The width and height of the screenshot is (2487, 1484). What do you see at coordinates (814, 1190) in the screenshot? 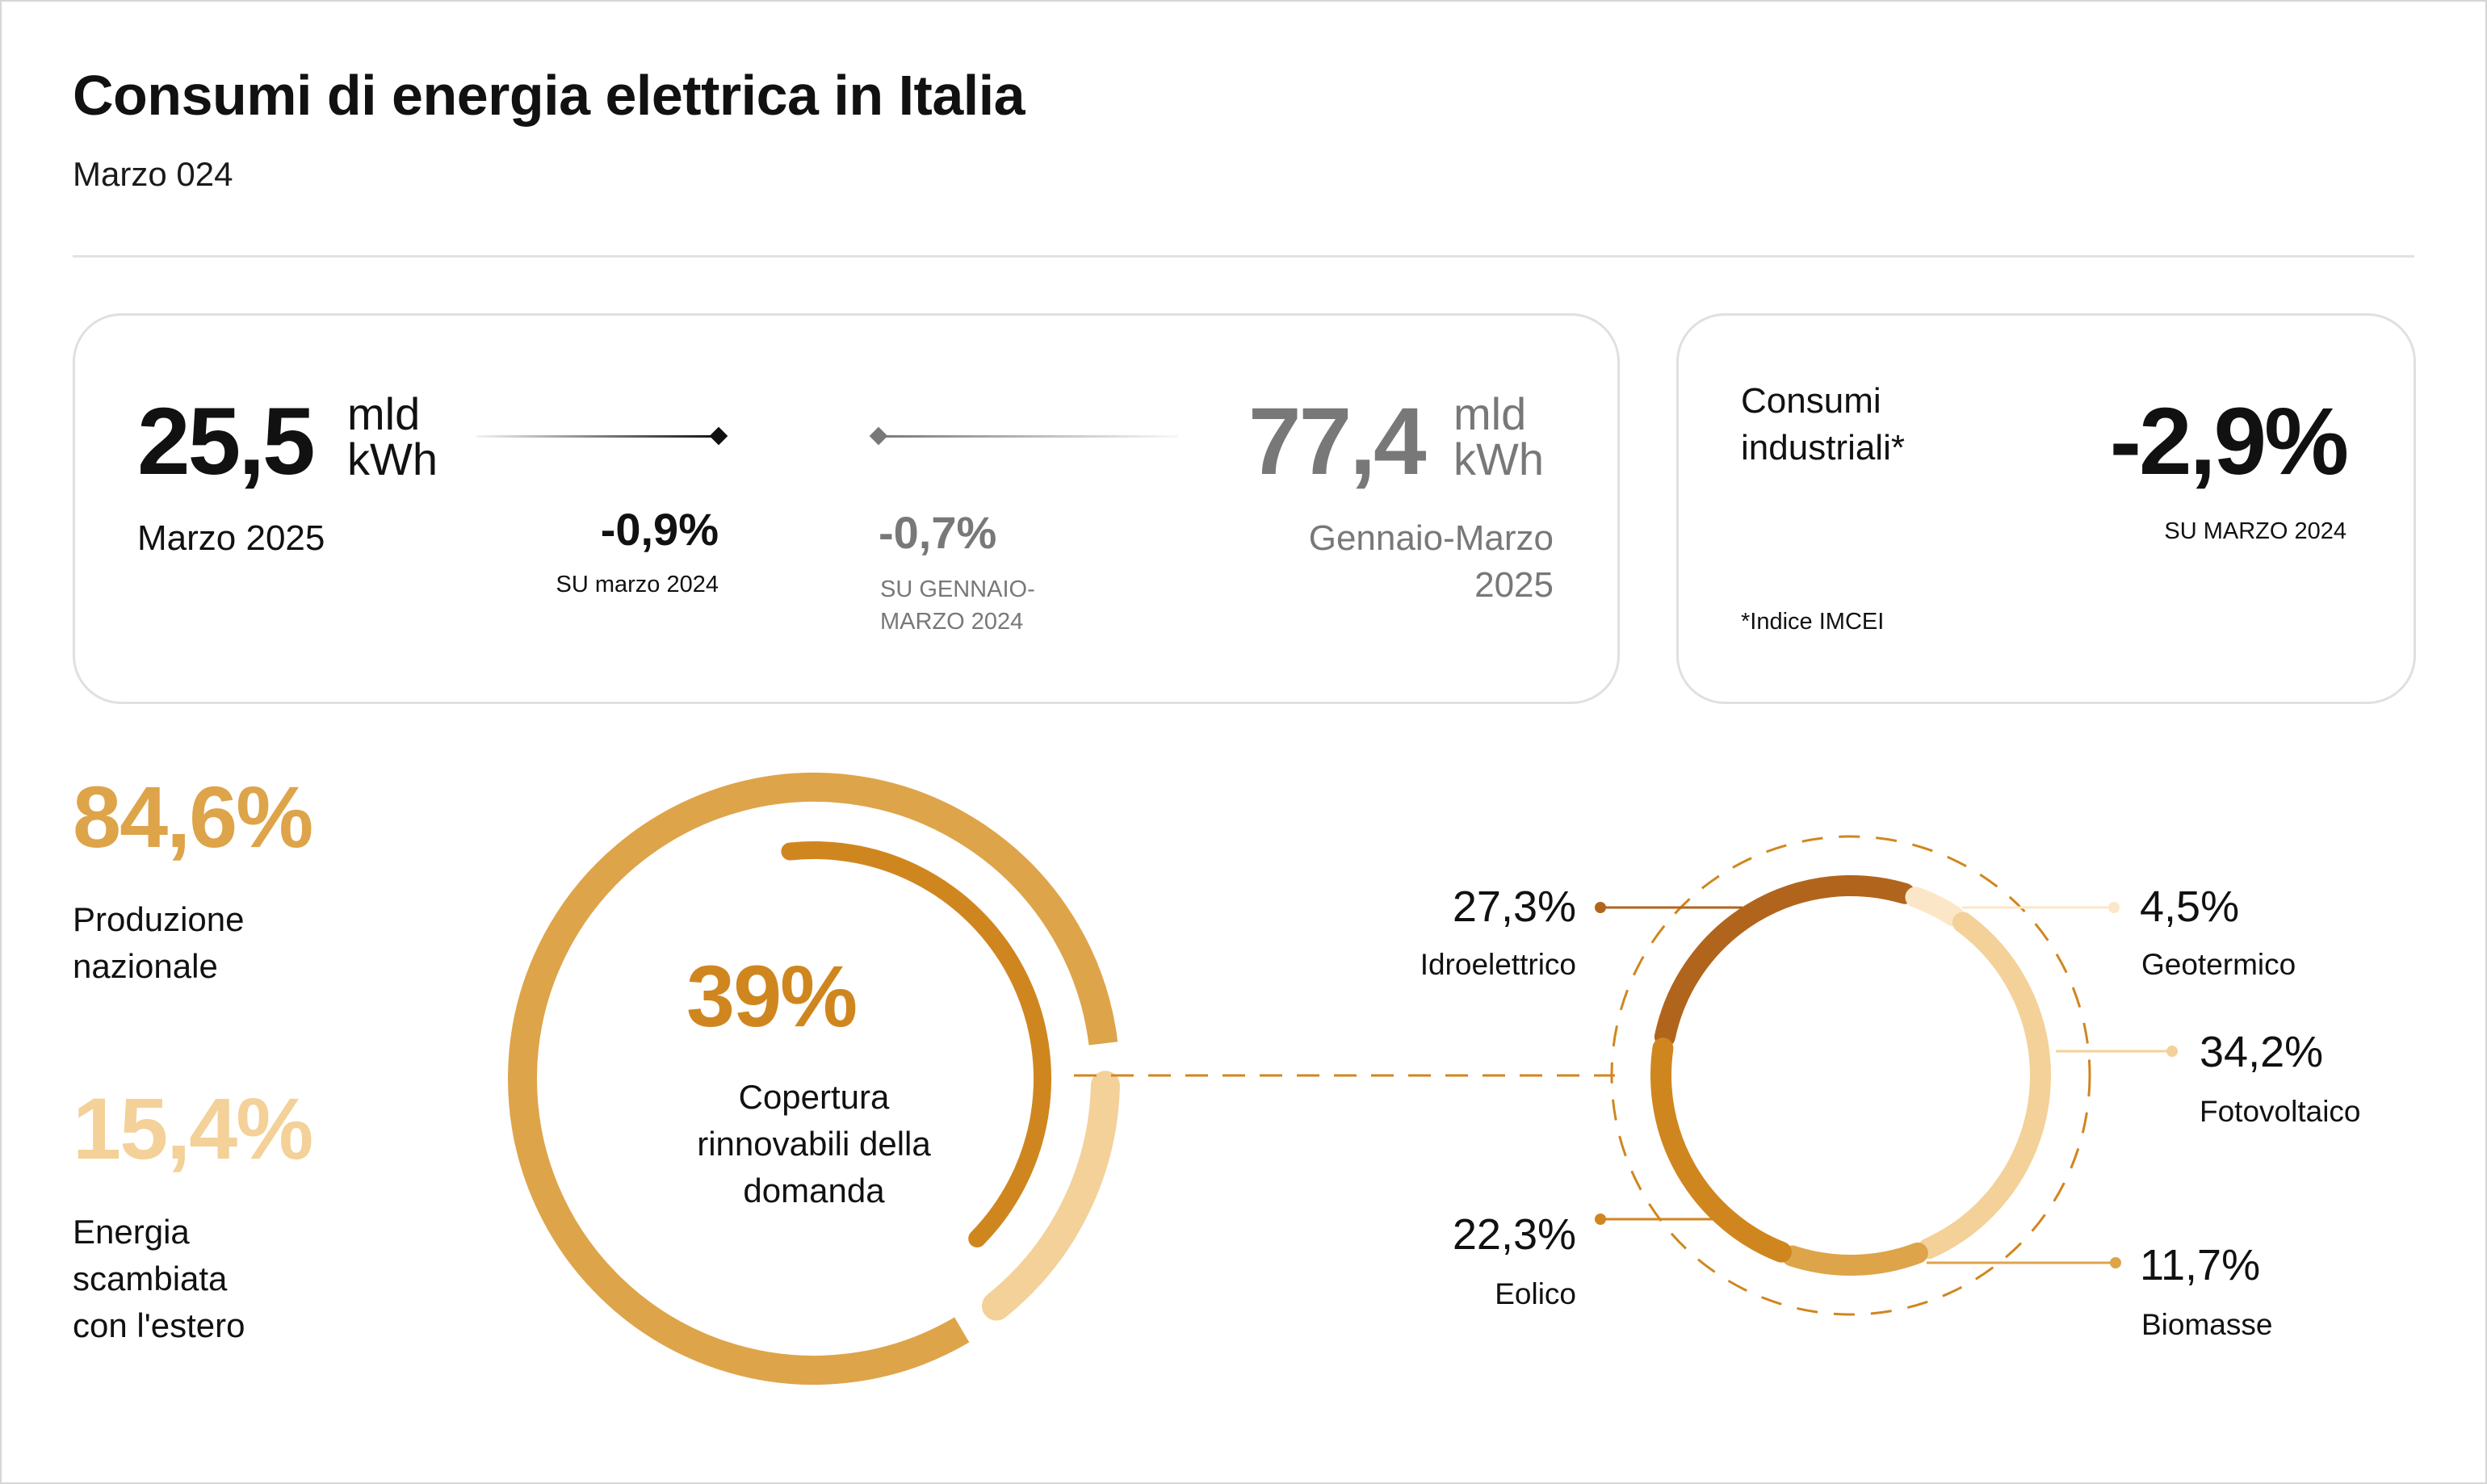
I see `coverage-label-3: domanda` at bounding box center [814, 1190].